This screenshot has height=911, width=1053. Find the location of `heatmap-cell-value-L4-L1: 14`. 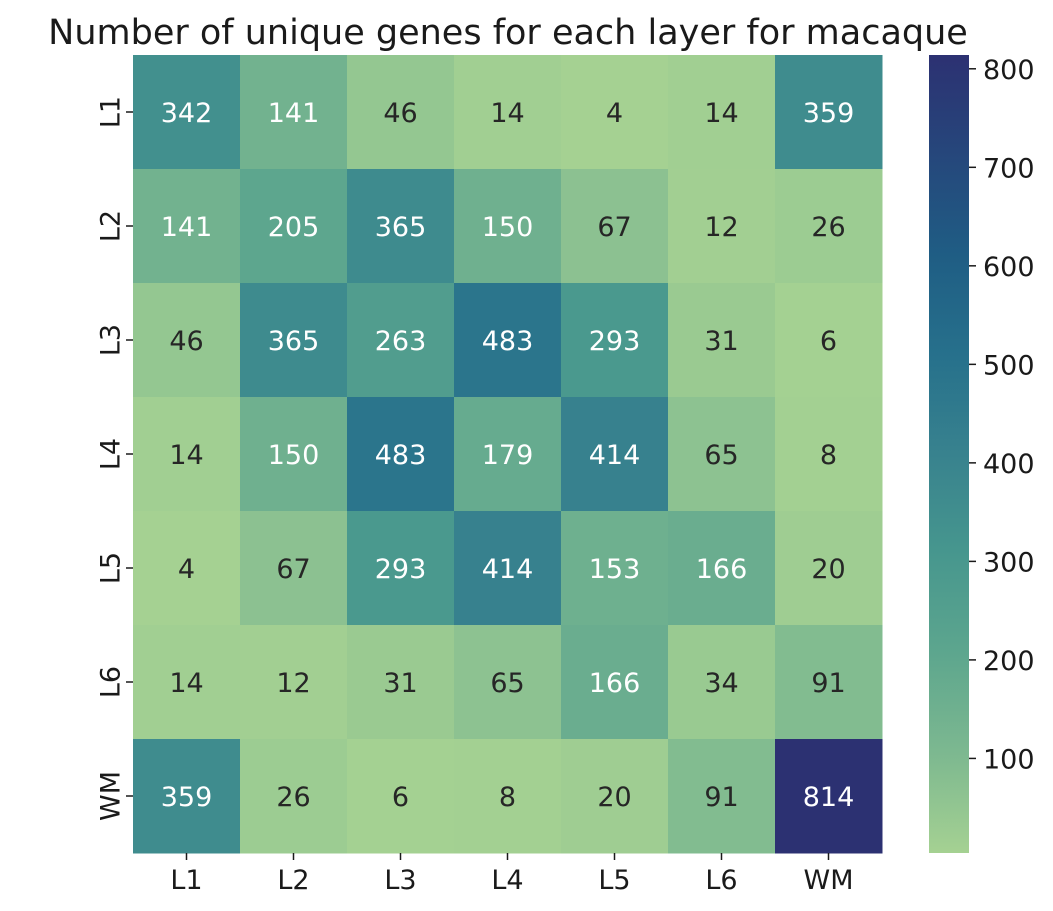

heatmap-cell-value-L4-L1: 14 is located at coordinates (186, 455).